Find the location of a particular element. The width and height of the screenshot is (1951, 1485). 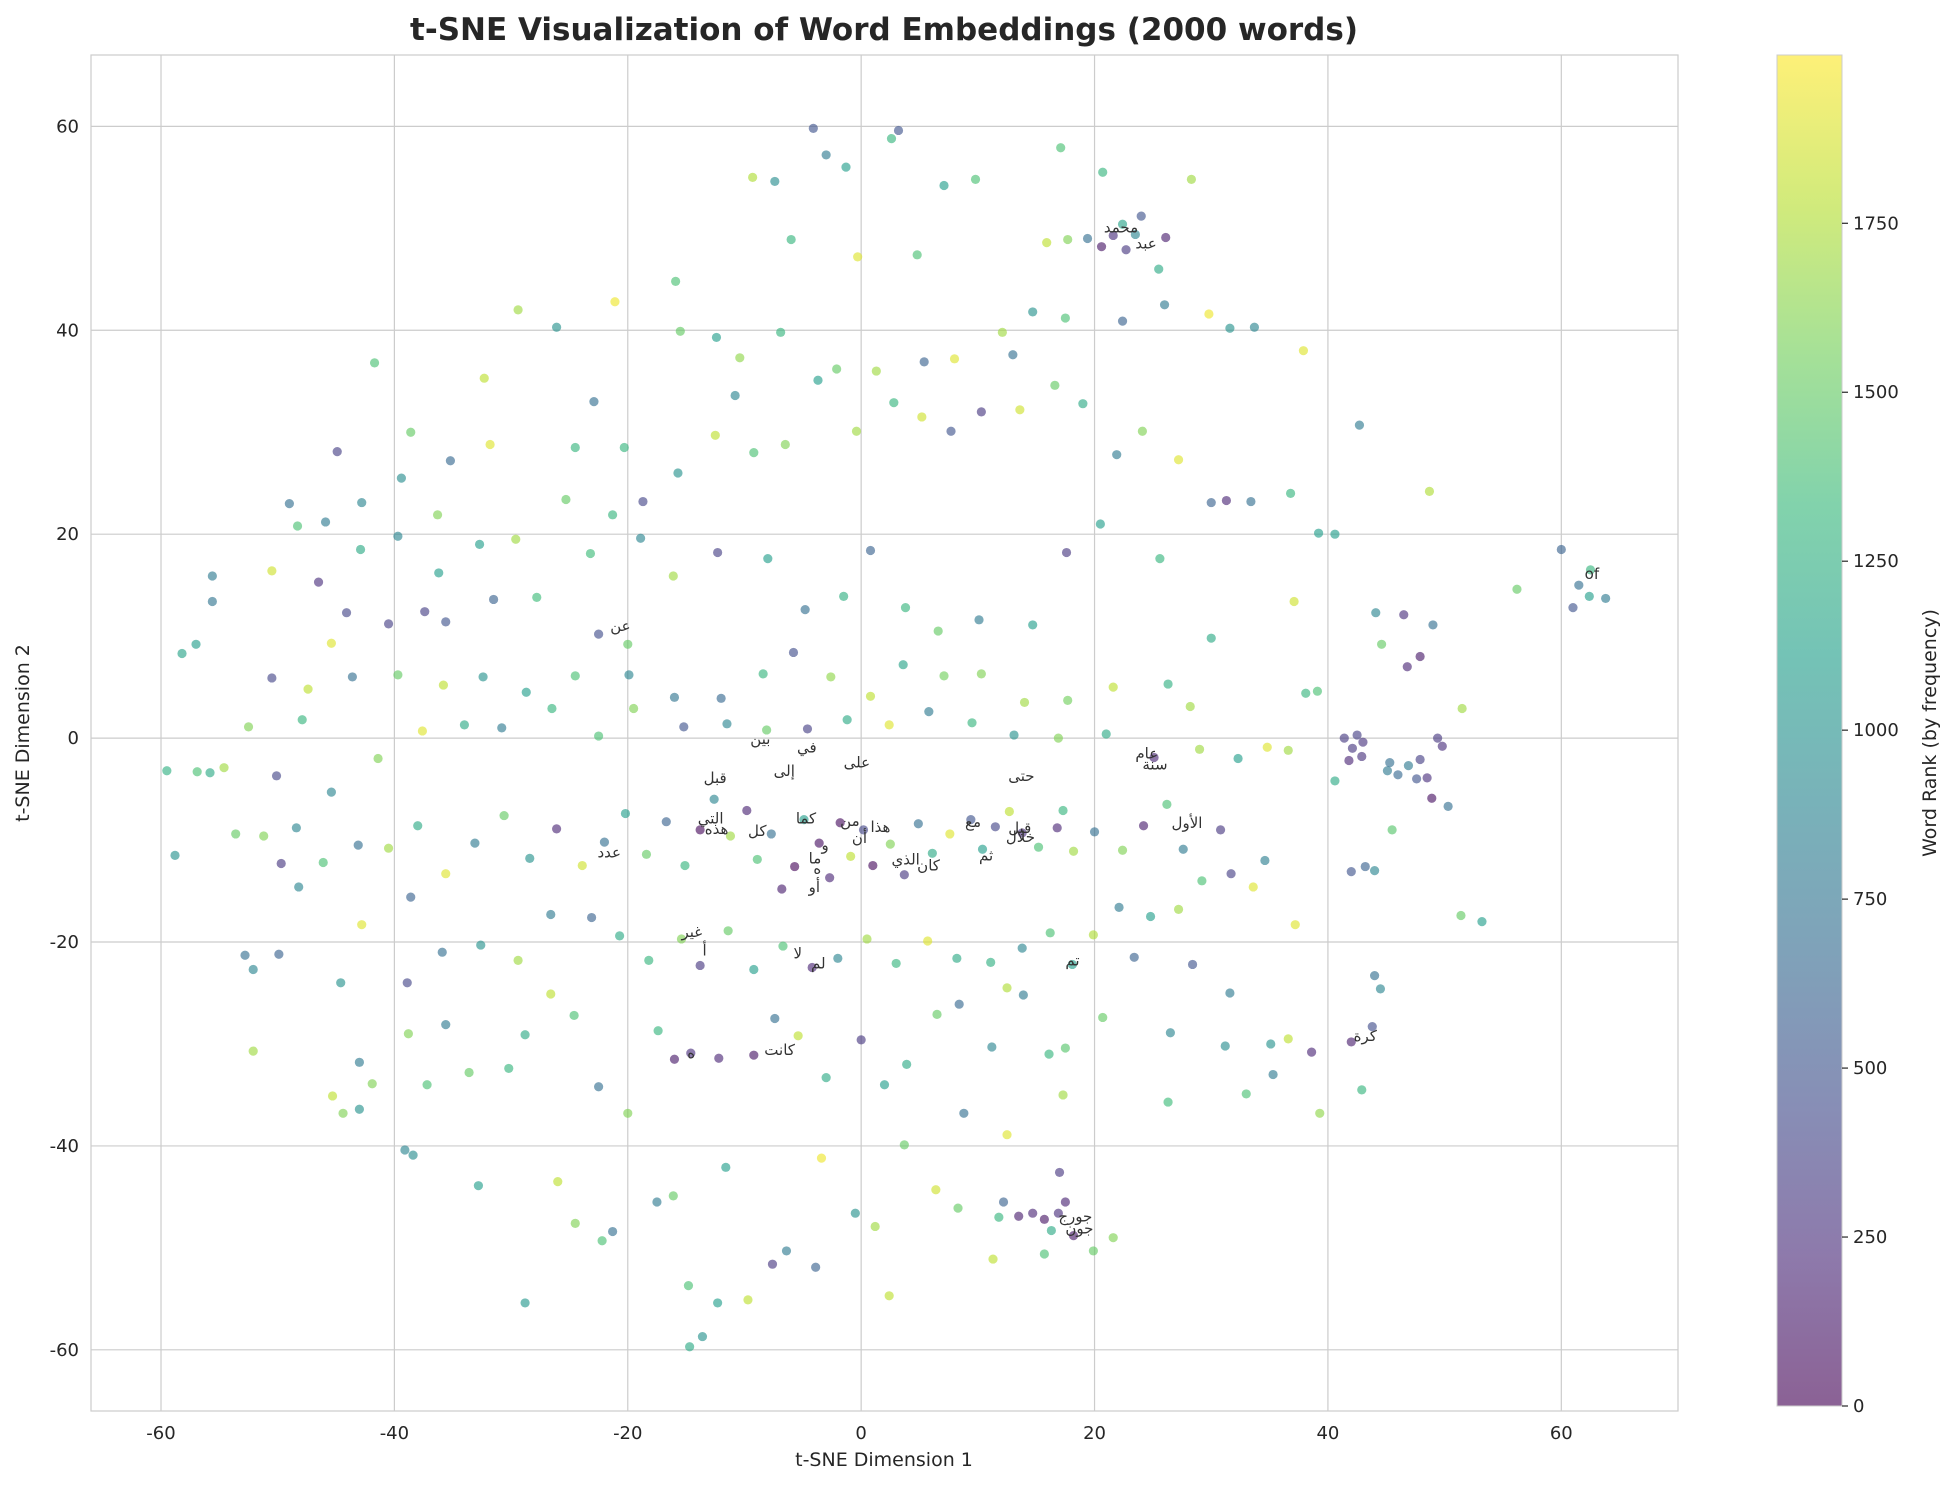

word-label: إلى is located at coordinates (784, 771).